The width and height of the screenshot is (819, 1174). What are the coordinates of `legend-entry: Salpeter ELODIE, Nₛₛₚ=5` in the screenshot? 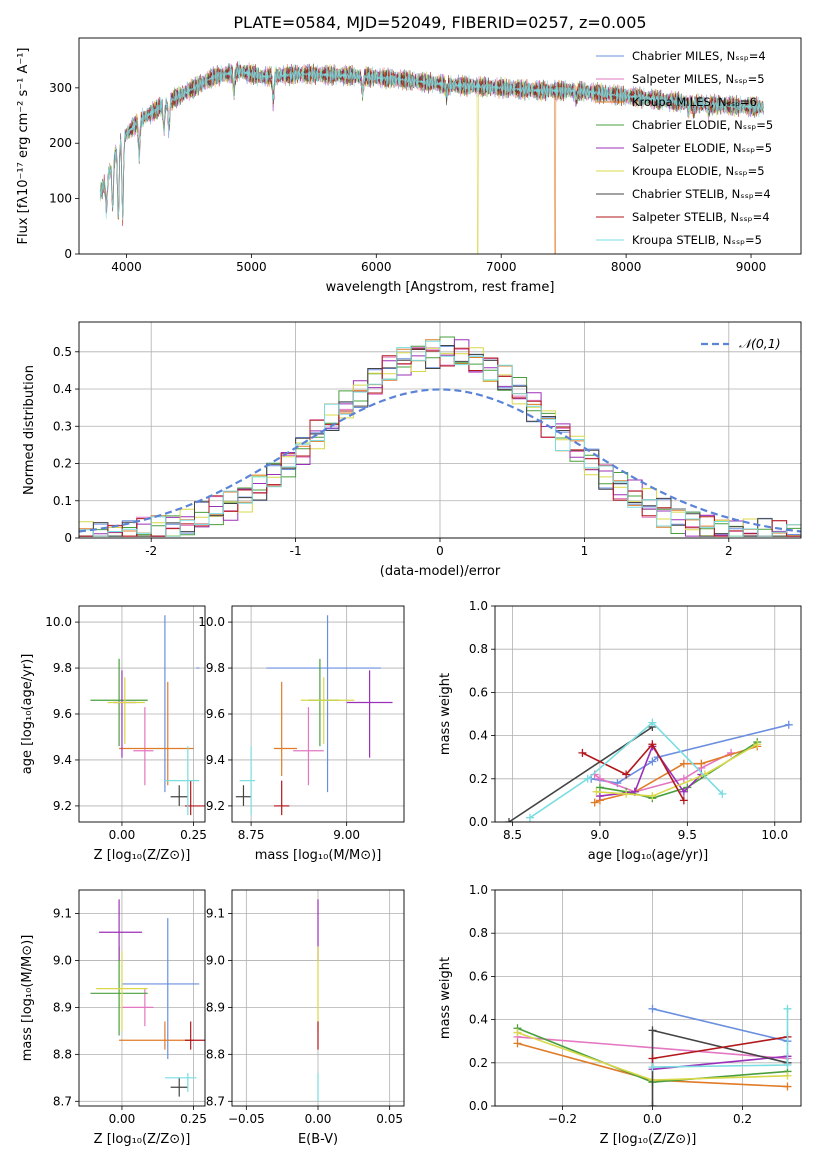 It's located at (702, 148).